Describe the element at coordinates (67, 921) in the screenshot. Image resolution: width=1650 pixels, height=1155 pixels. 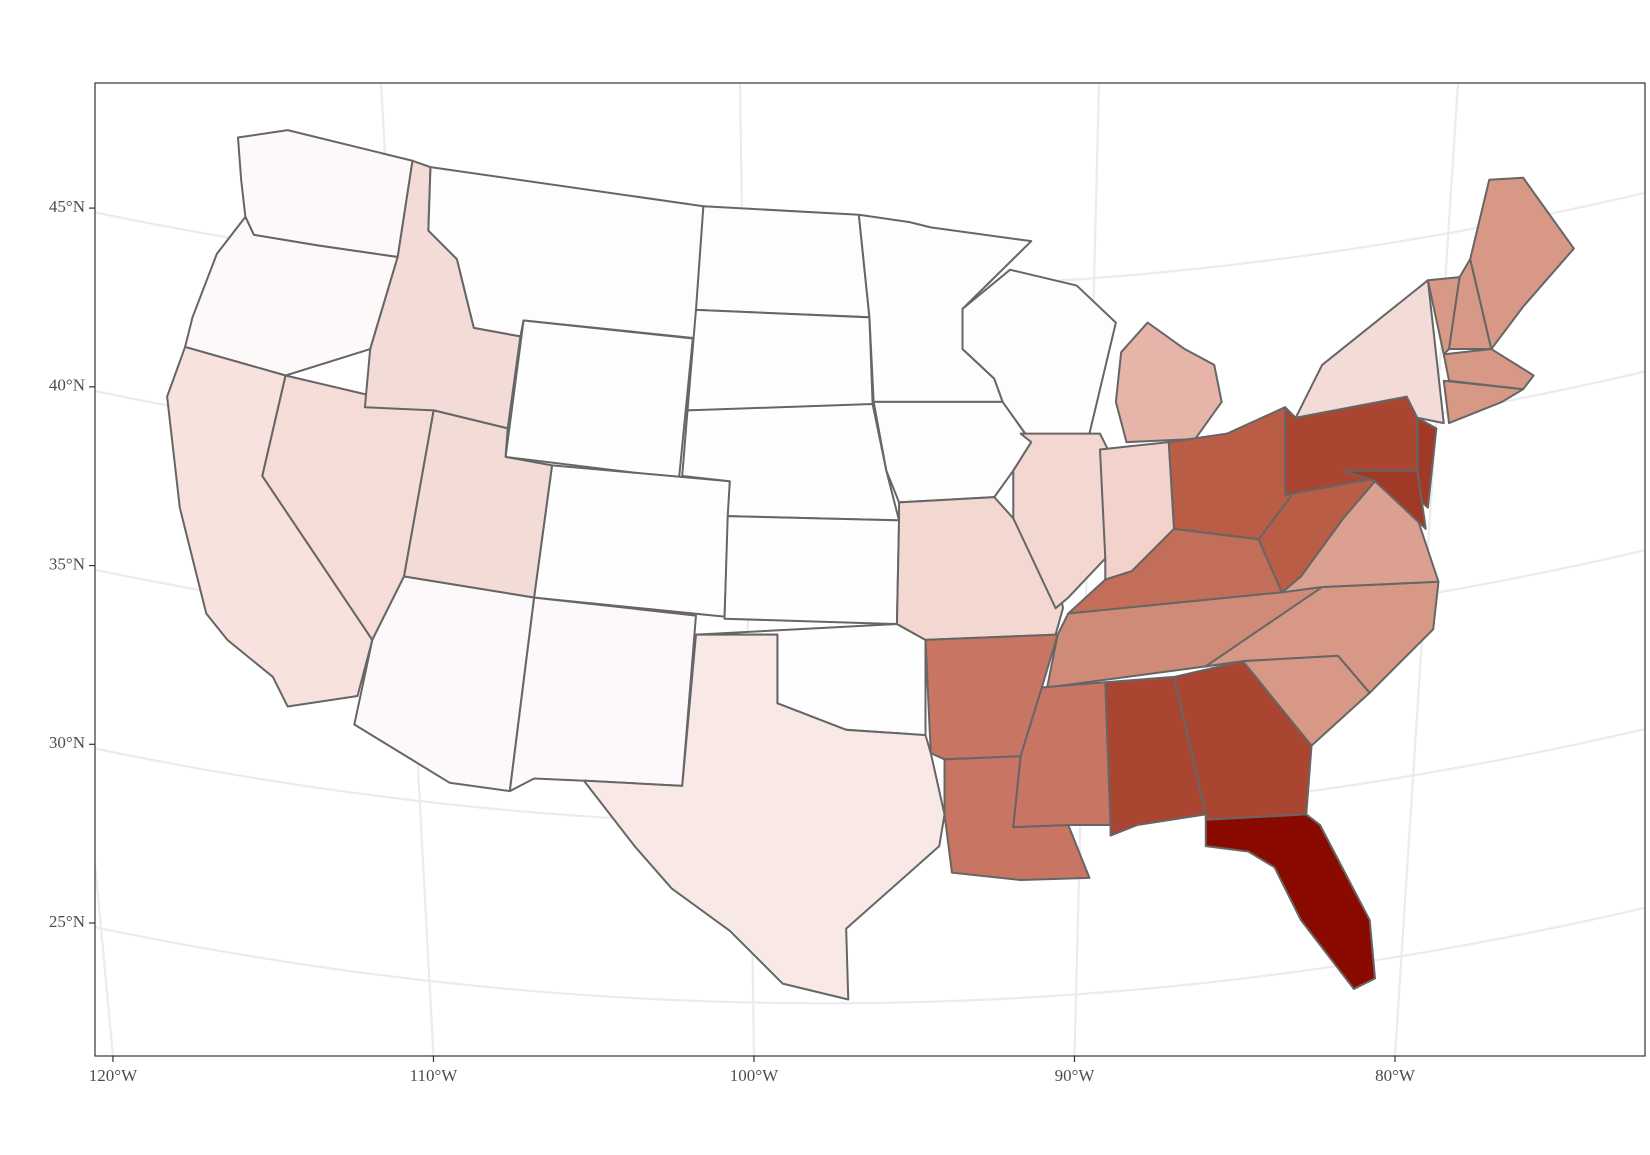
I see `y-tick-label: 25°N` at that location.